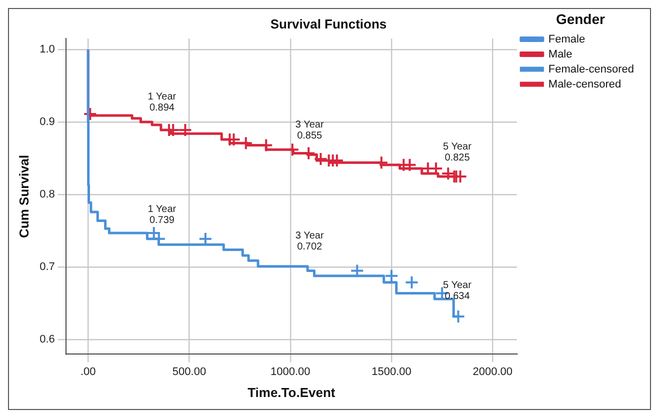 Image resolution: width=659 pixels, height=418 pixels. I want to click on x-tick-label: 1000.00, so click(290, 372).